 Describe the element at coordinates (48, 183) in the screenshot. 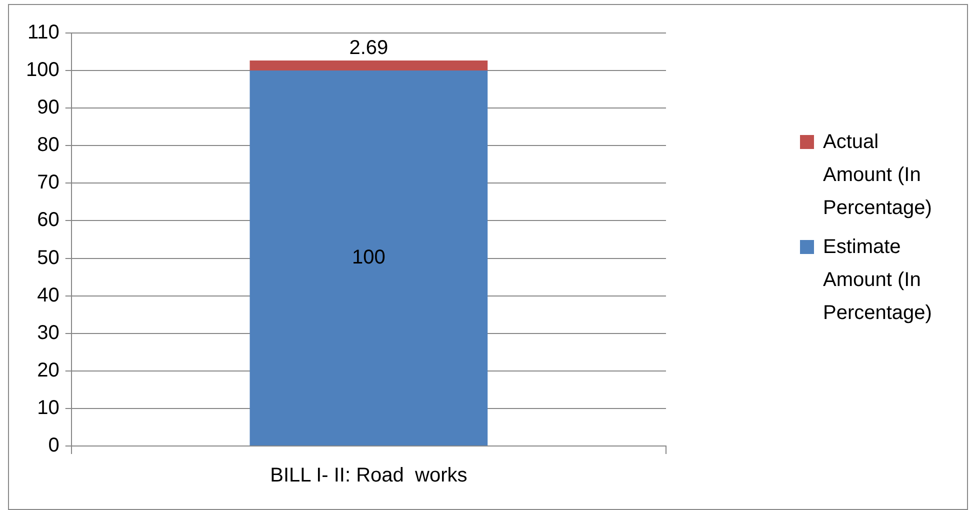

I see `y-tick-label: 70` at that location.